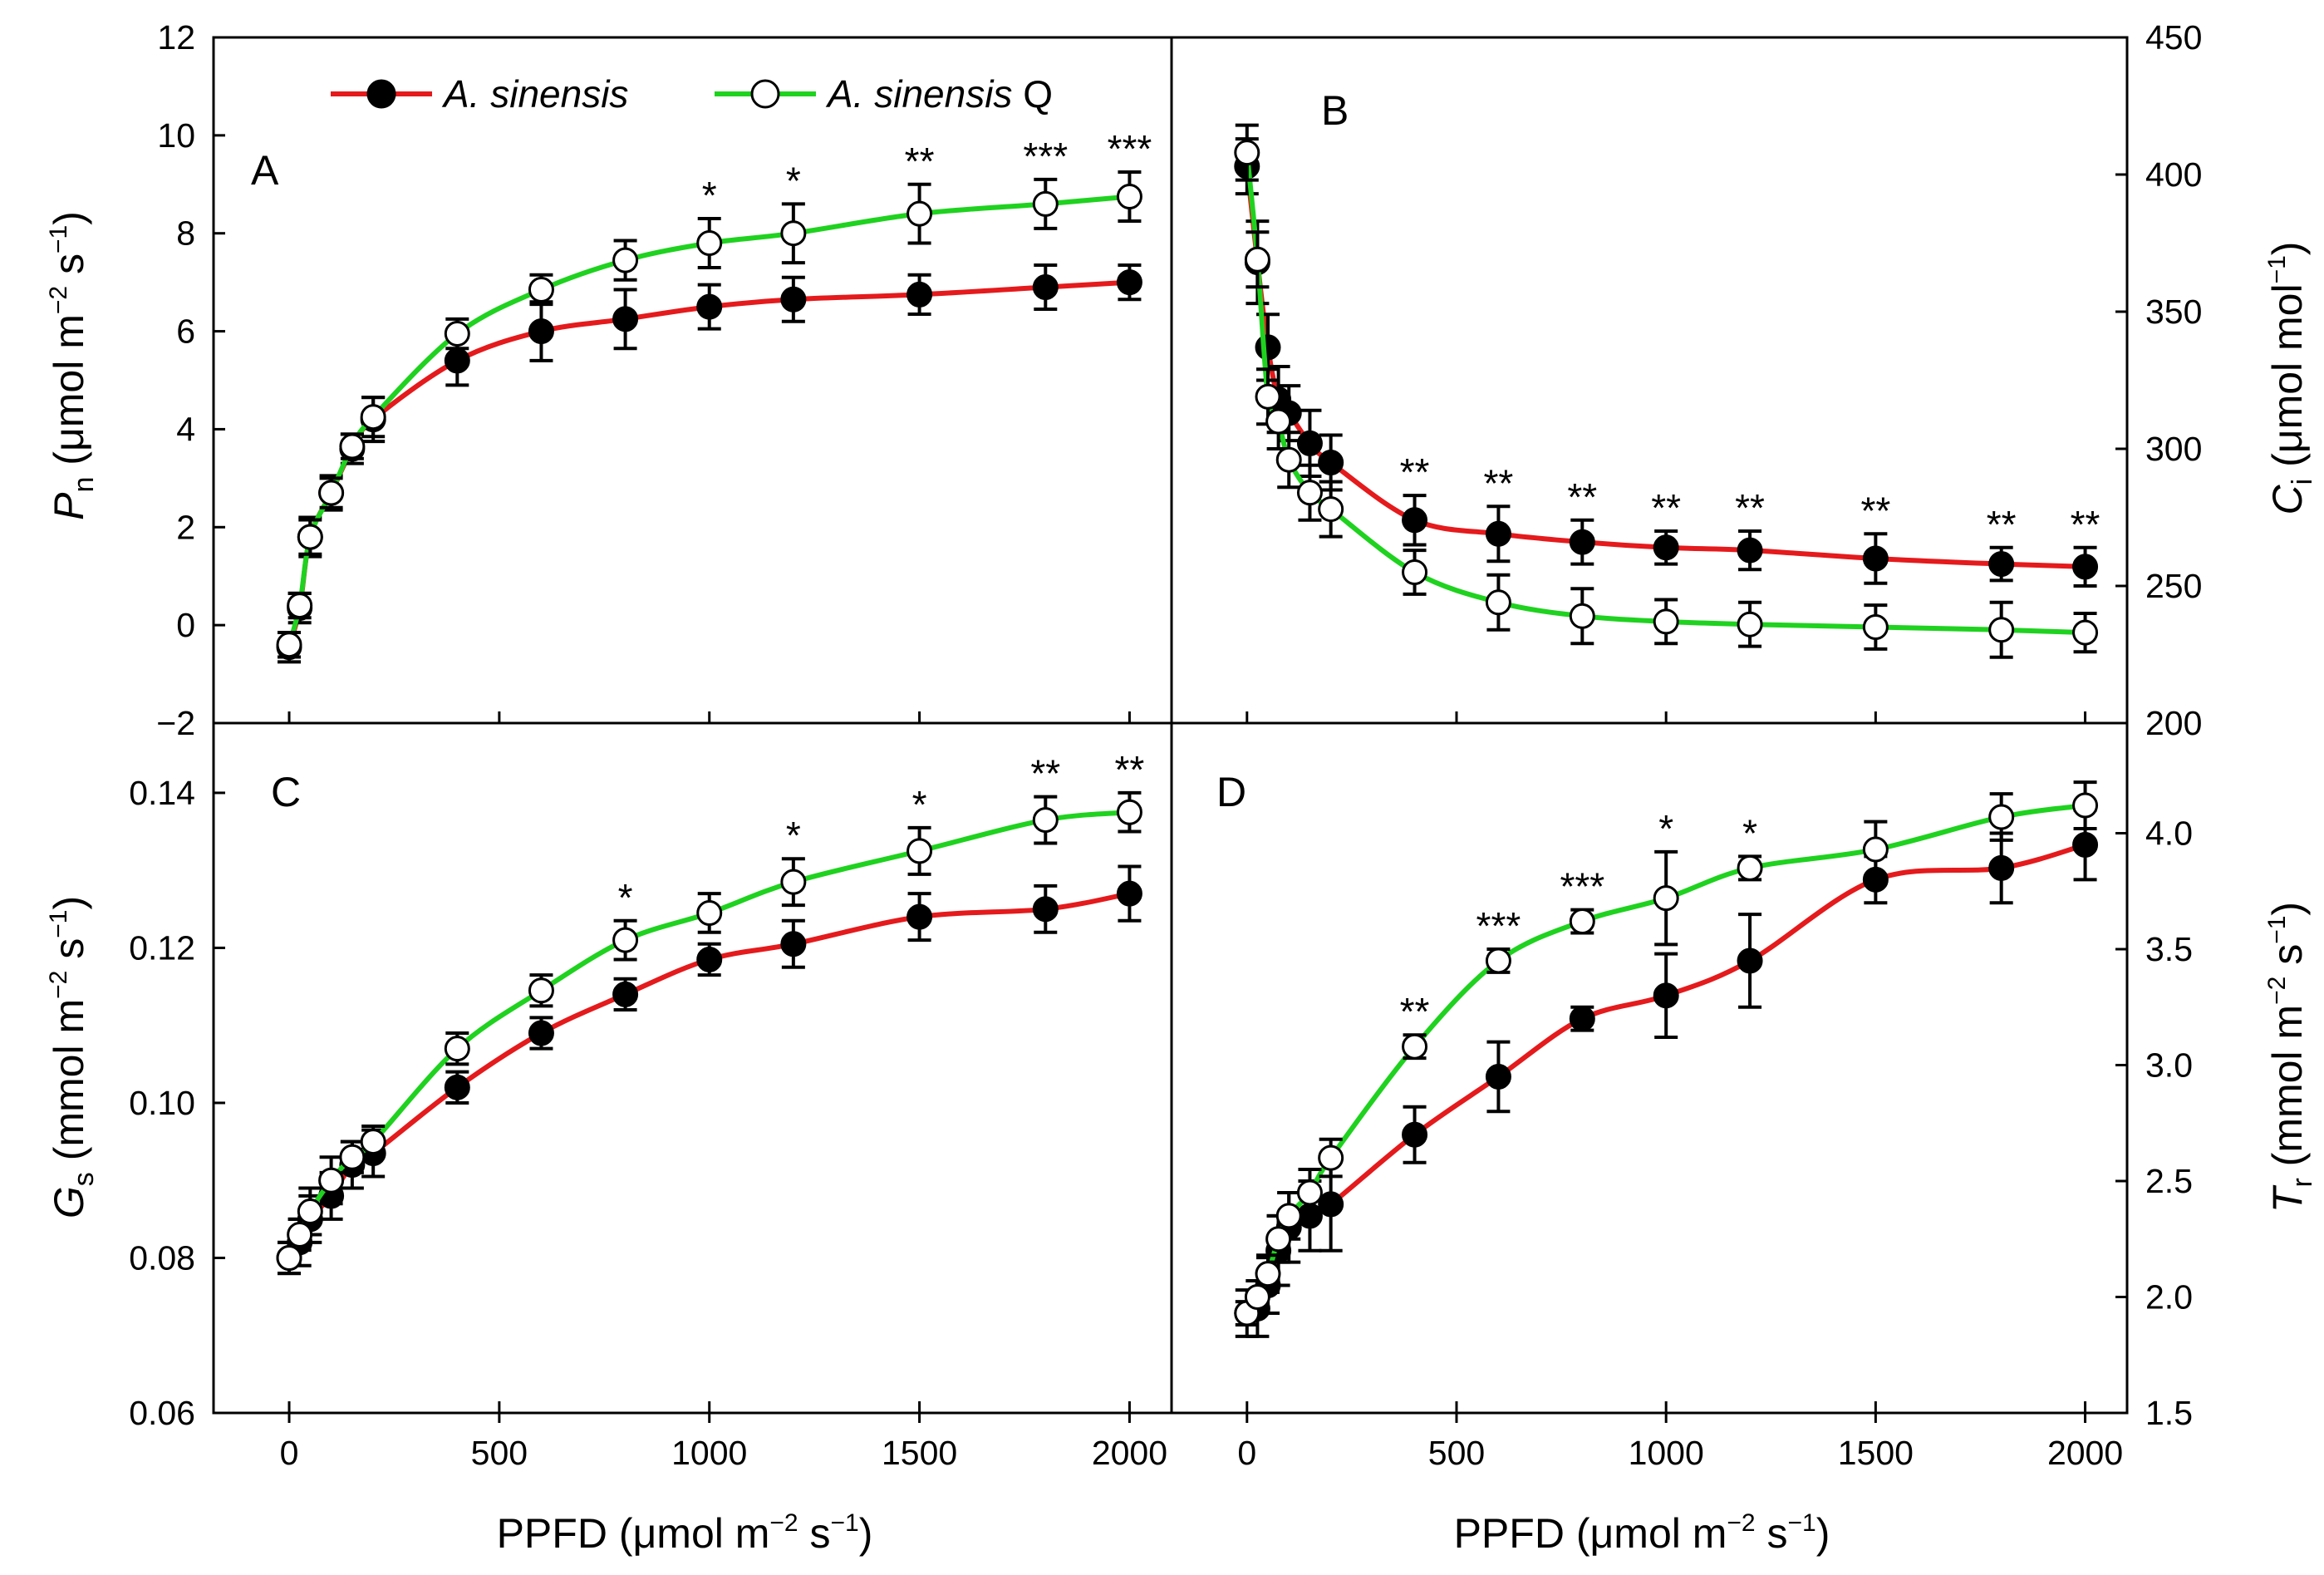  Describe the element at coordinates (59, 300) in the screenshot. I see `ylabel-pn-sup1: −2` at that location.